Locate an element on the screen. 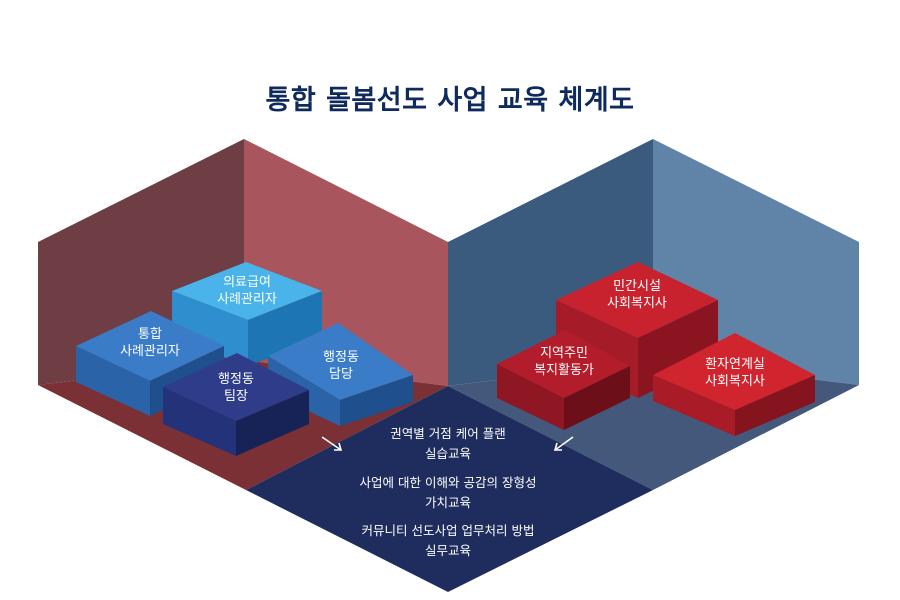  education-item-practical-work-education: 커뮤니티 선도사업 업무처리 방법 실무교육 is located at coordinates (448, 540).